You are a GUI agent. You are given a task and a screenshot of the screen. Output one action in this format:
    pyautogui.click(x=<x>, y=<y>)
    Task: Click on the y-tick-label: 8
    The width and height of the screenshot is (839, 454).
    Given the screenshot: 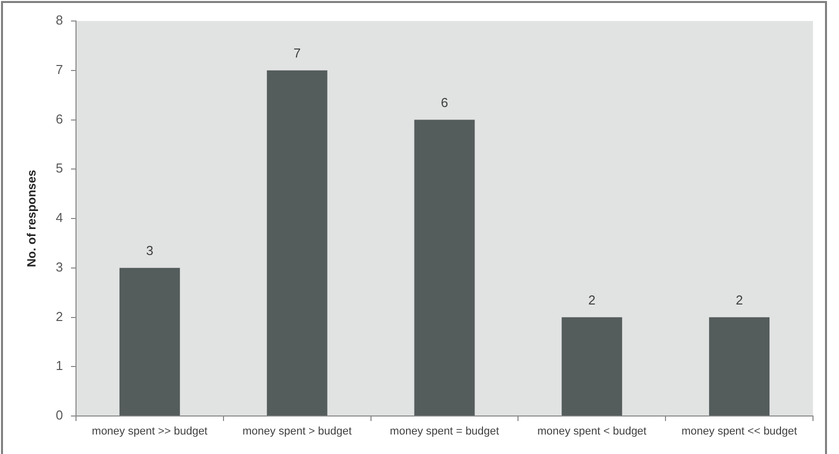 What is the action you would take?
    pyautogui.click(x=59, y=20)
    